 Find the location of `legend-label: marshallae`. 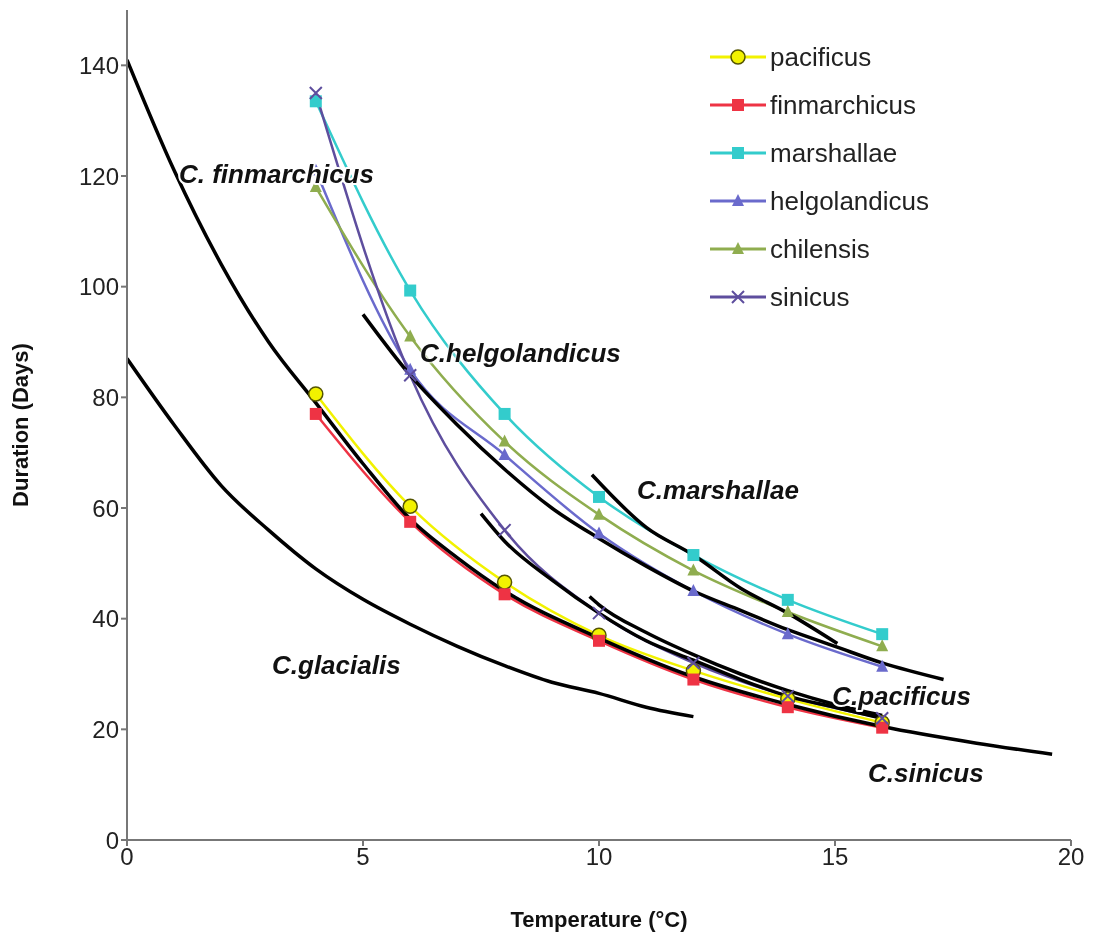

legend-label: marshallae is located at coordinates (834, 153).